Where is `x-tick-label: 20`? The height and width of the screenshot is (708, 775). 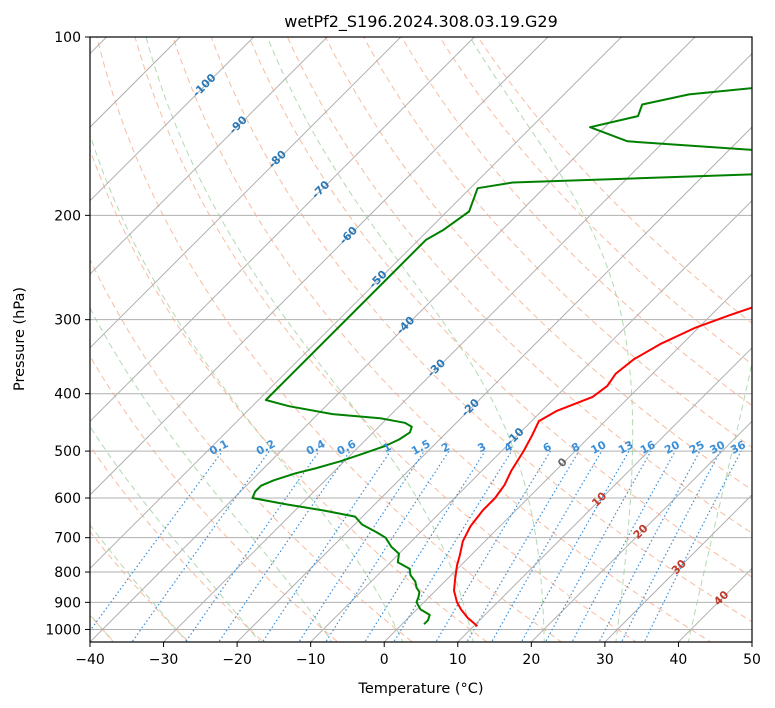
x-tick-label: 20 is located at coordinates (531, 660).